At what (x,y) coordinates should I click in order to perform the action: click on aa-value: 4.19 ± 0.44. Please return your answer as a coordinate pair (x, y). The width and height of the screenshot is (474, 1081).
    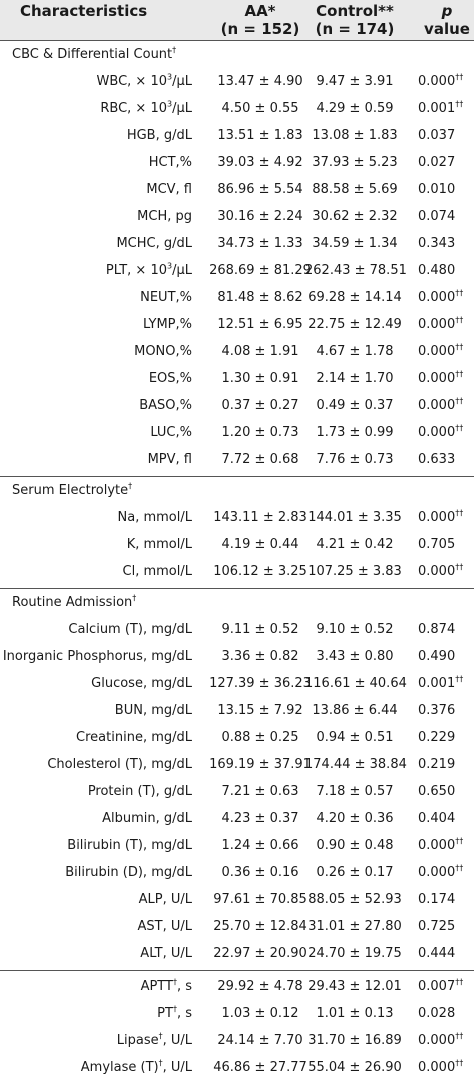
    Looking at the image, I should click on (260, 544).